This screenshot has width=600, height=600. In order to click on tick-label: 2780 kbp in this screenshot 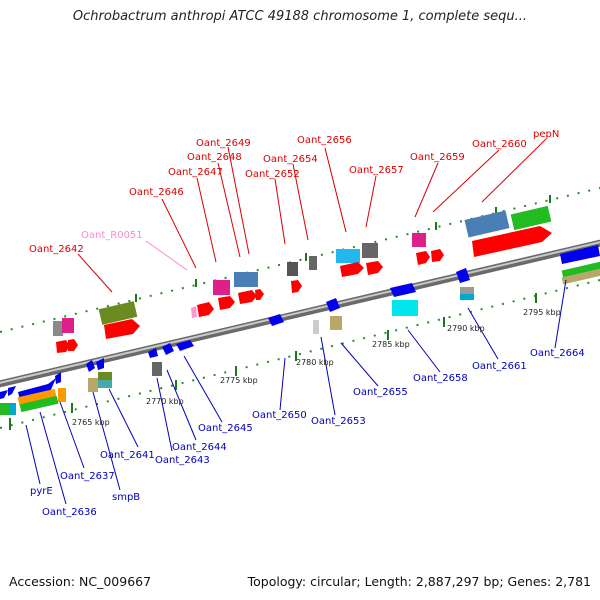, I will do `click(315, 362)`.